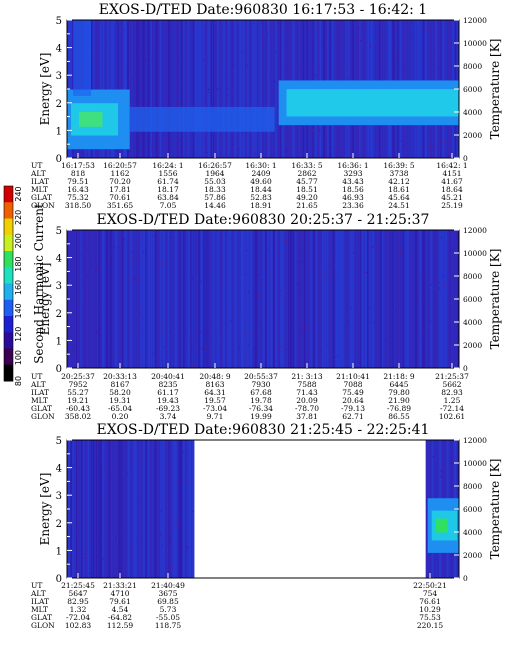 The width and height of the screenshot is (505, 649). I want to click on orbit-table-row-label: MLT, so click(39, 400).